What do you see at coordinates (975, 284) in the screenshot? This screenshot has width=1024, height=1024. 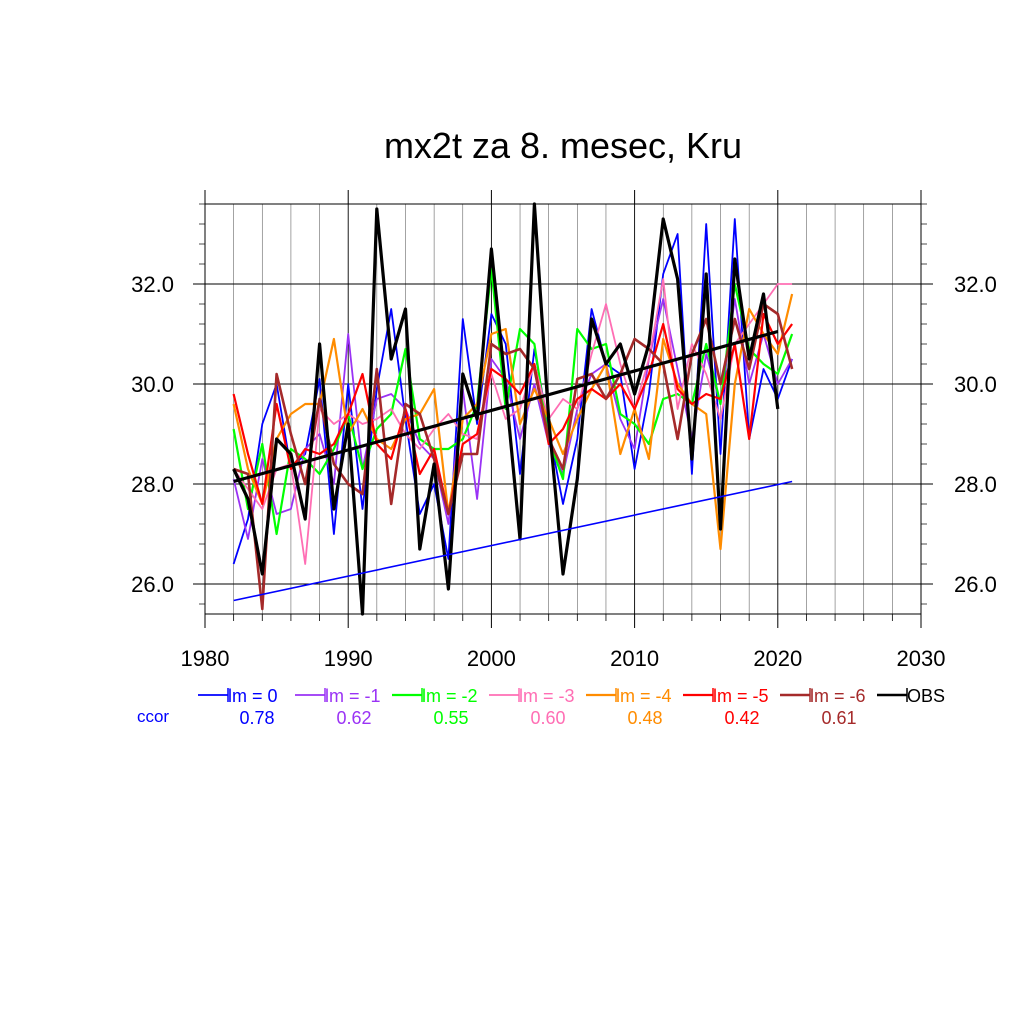 I see `y-tick-label-right: 32.0` at bounding box center [975, 284].